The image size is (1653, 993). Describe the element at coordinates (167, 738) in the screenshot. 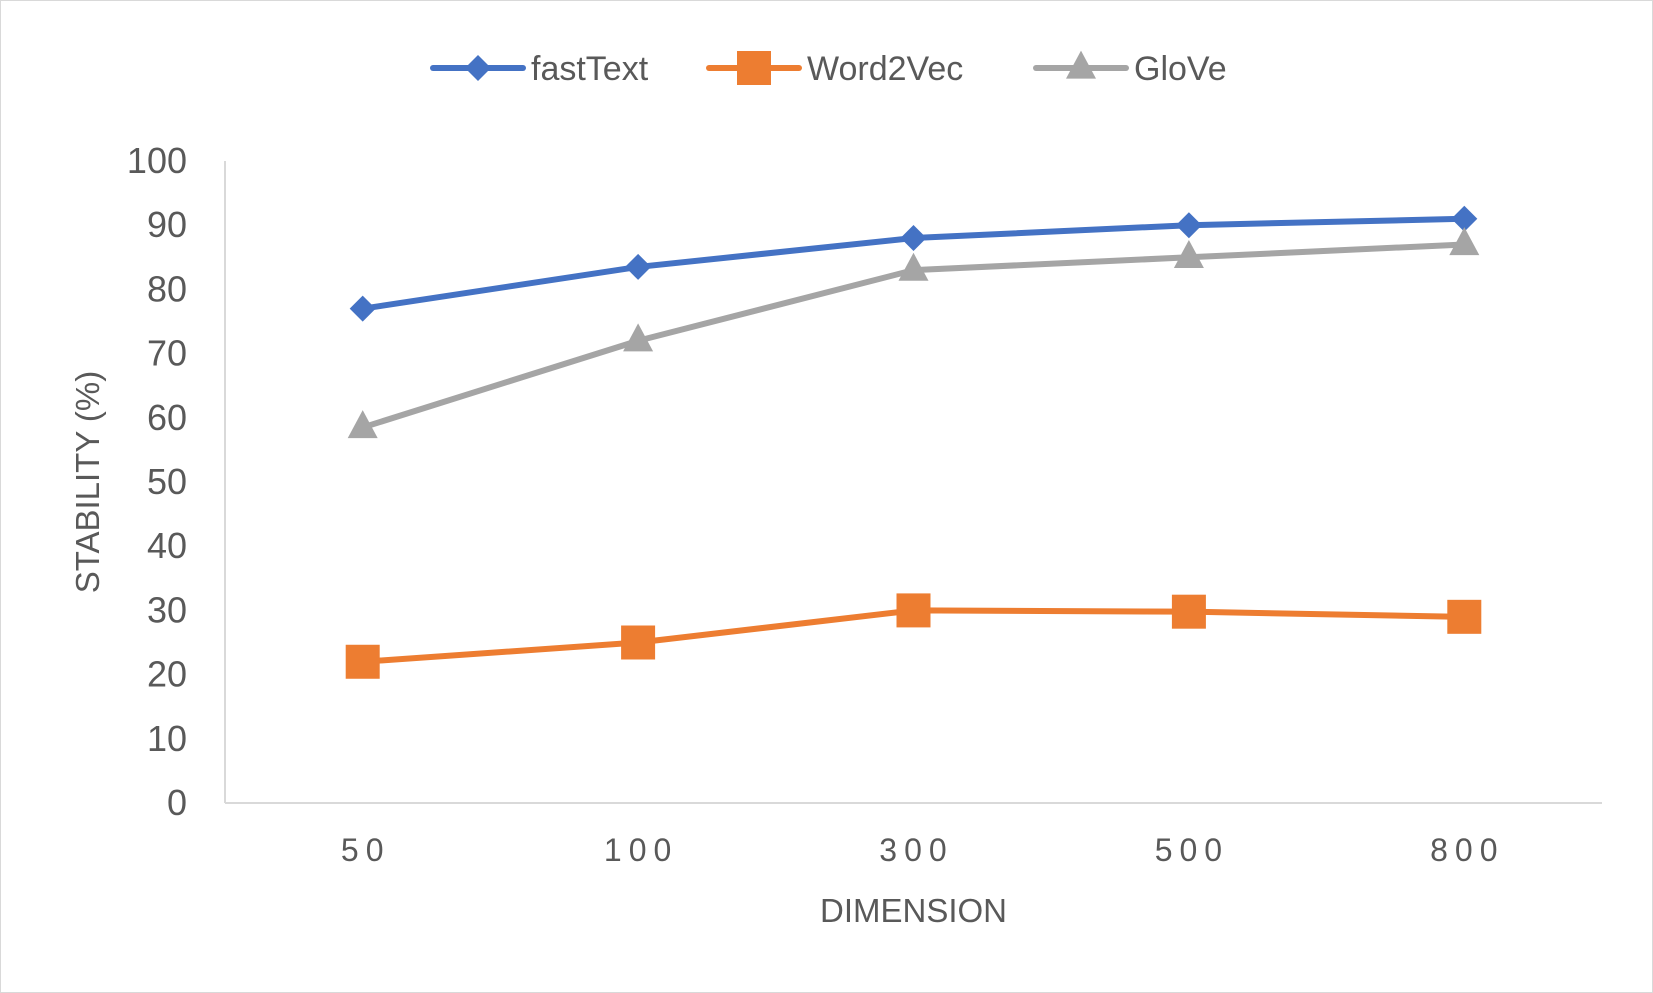

I see `y-tick-label: 10` at that location.